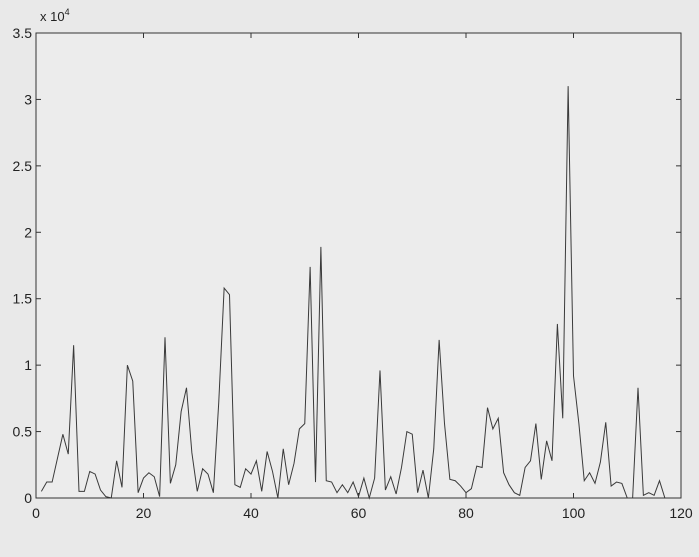  What do you see at coordinates (23, 33) in the screenshot?
I see `y-tick-label: 3.5` at bounding box center [23, 33].